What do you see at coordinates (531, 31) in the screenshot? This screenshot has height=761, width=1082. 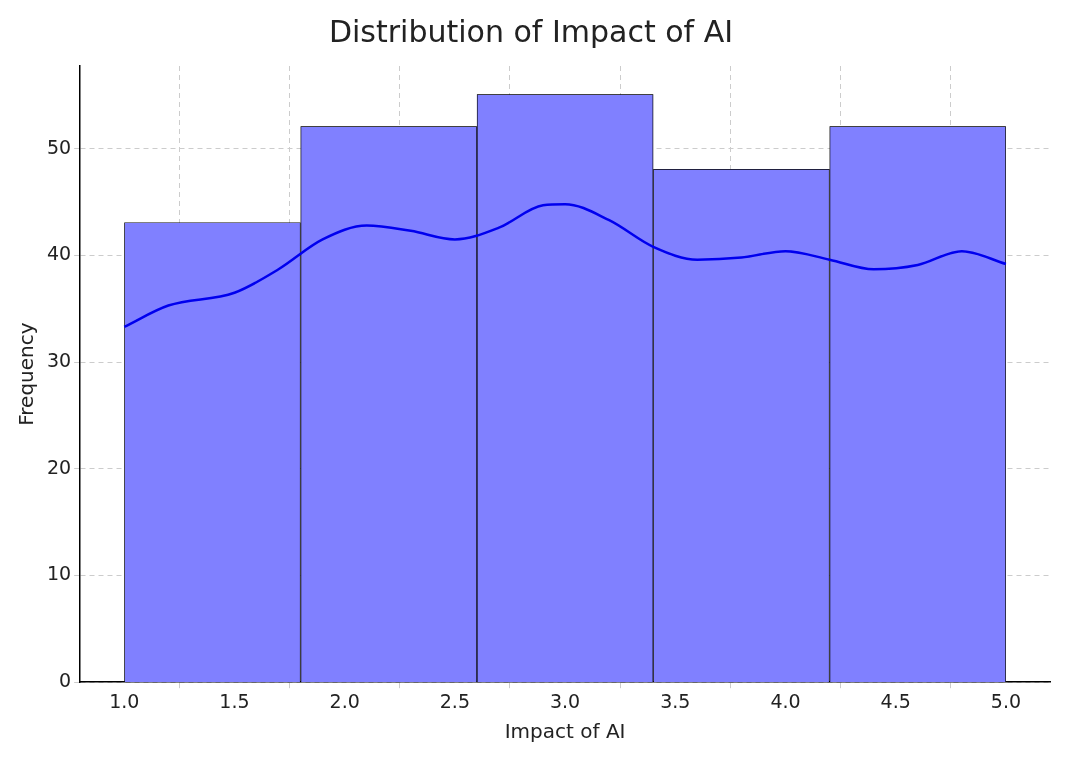 I see `chart-title: Distribution of Impact of AI` at bounding box center [531, 31].